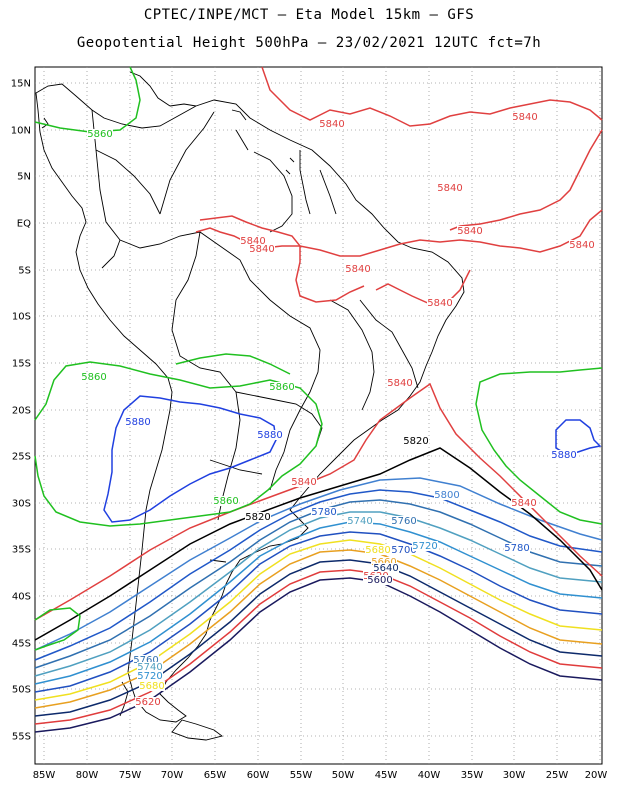  Describe the element at coordinates (57, 629) in the screenshot. I see `contour-5860-west` at that location.